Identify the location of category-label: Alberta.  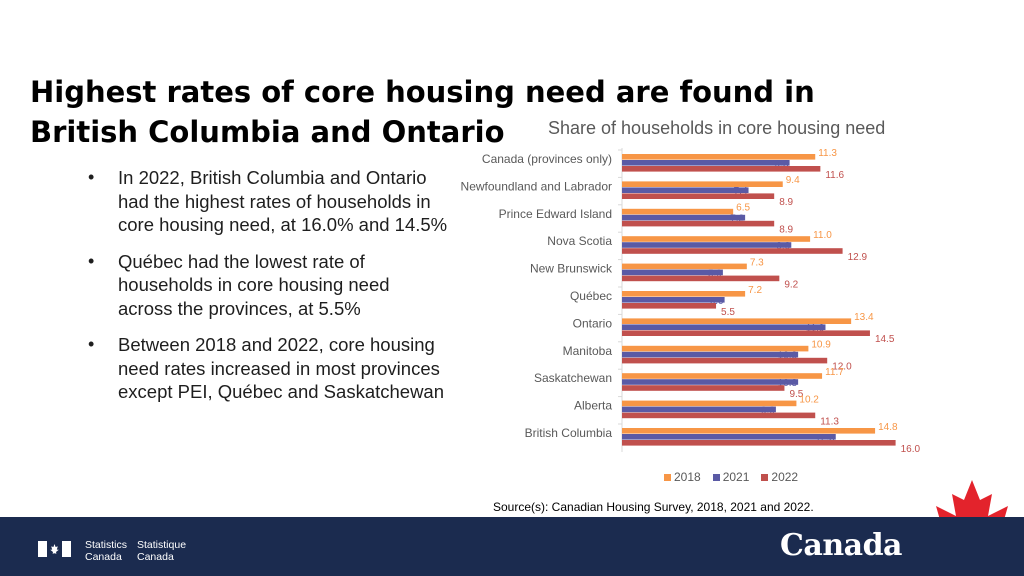
(593, 406).